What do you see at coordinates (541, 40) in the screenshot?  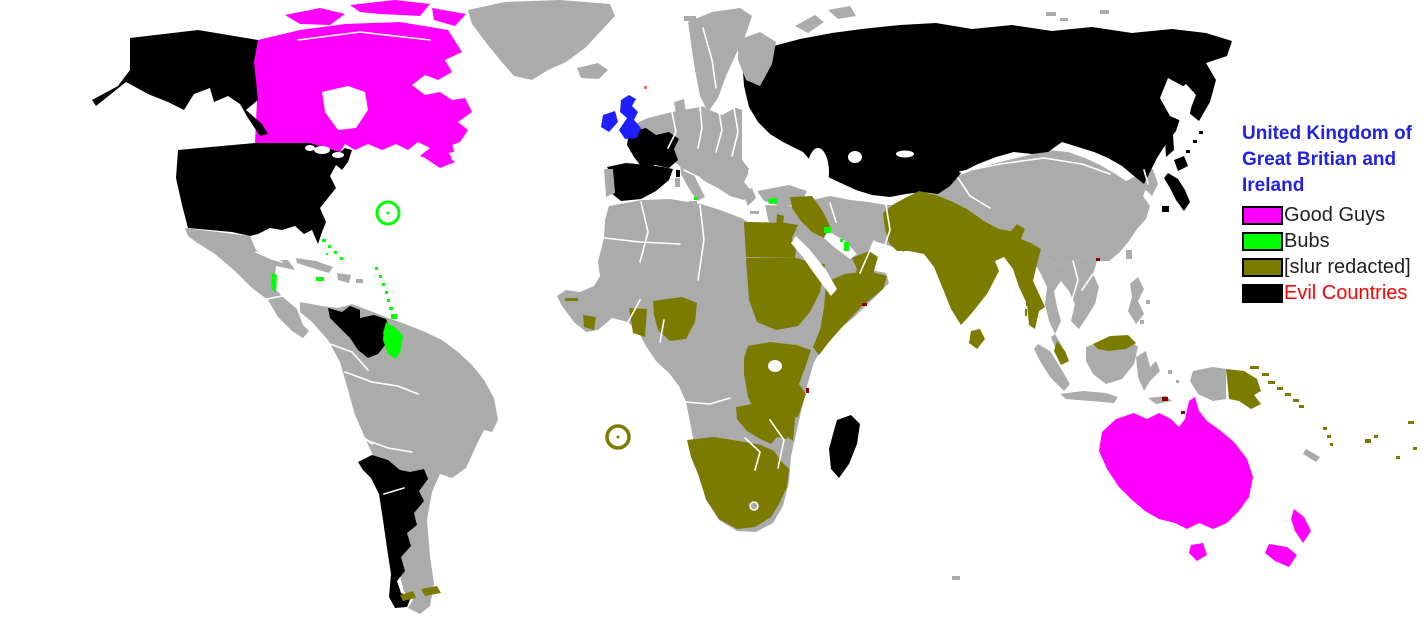 I see `region-greenland` at bounding box center [541, 40].